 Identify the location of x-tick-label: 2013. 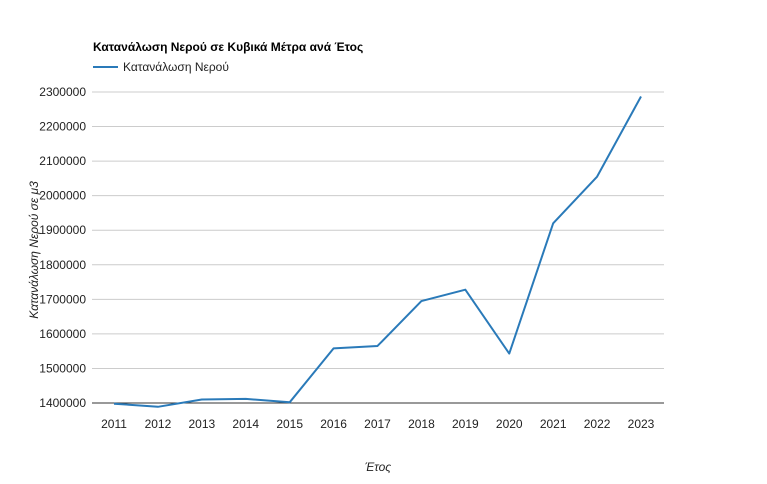
(201, 424).